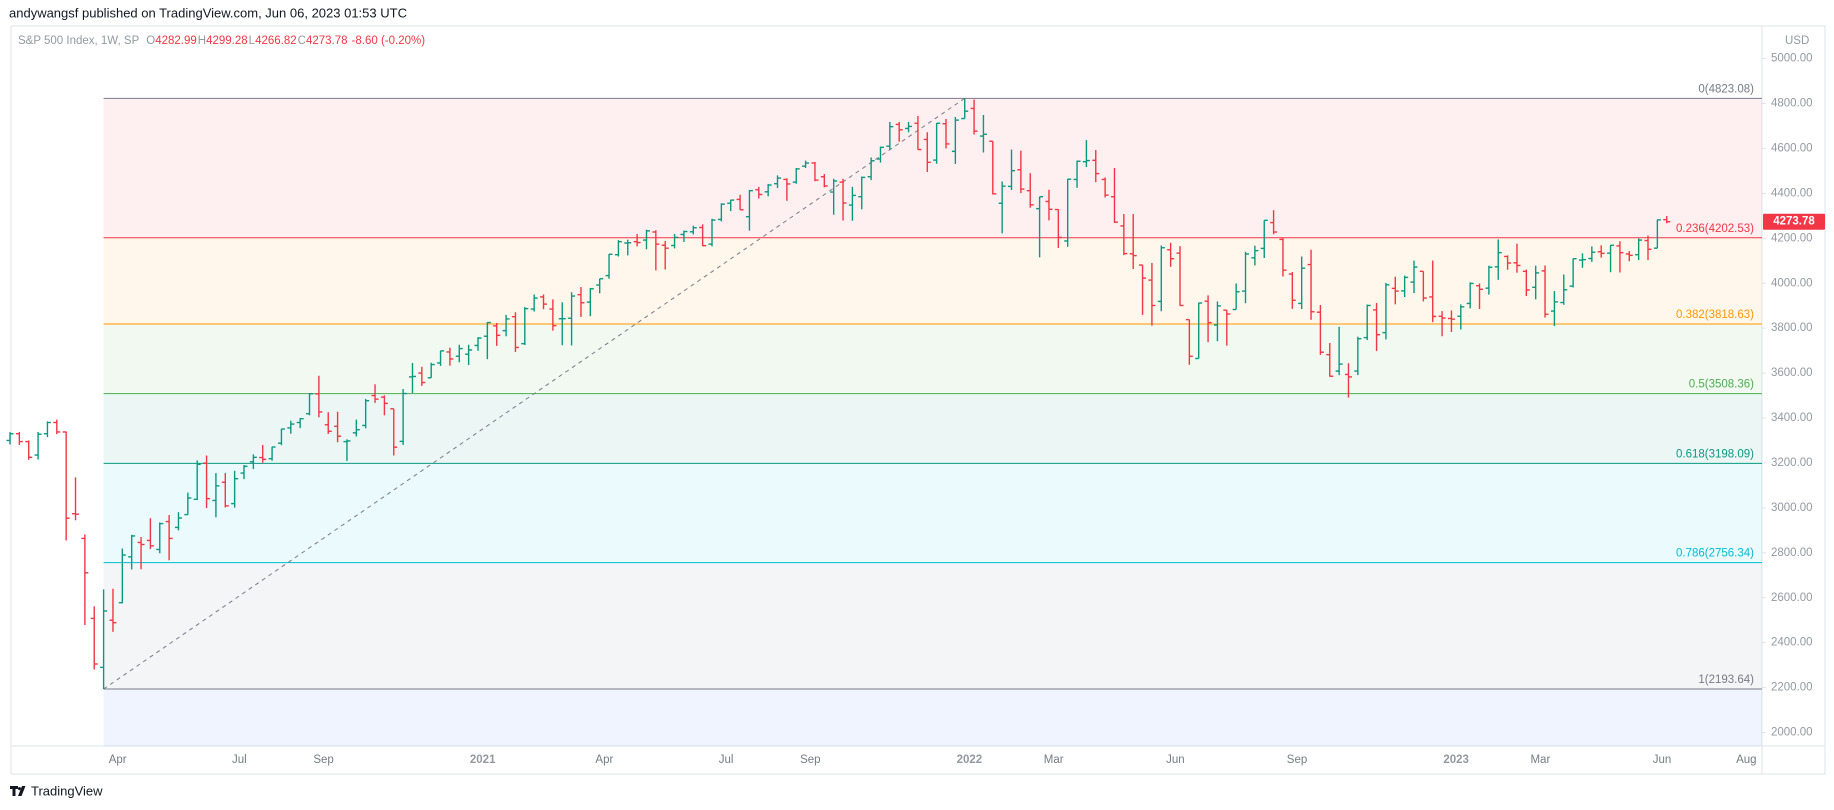 The image size is (1834, 810). What do you see at coordinates (1792, 553) in the screenshot?
I see `y-tick-label: 2800.00` at bounding box center [1792, 553].